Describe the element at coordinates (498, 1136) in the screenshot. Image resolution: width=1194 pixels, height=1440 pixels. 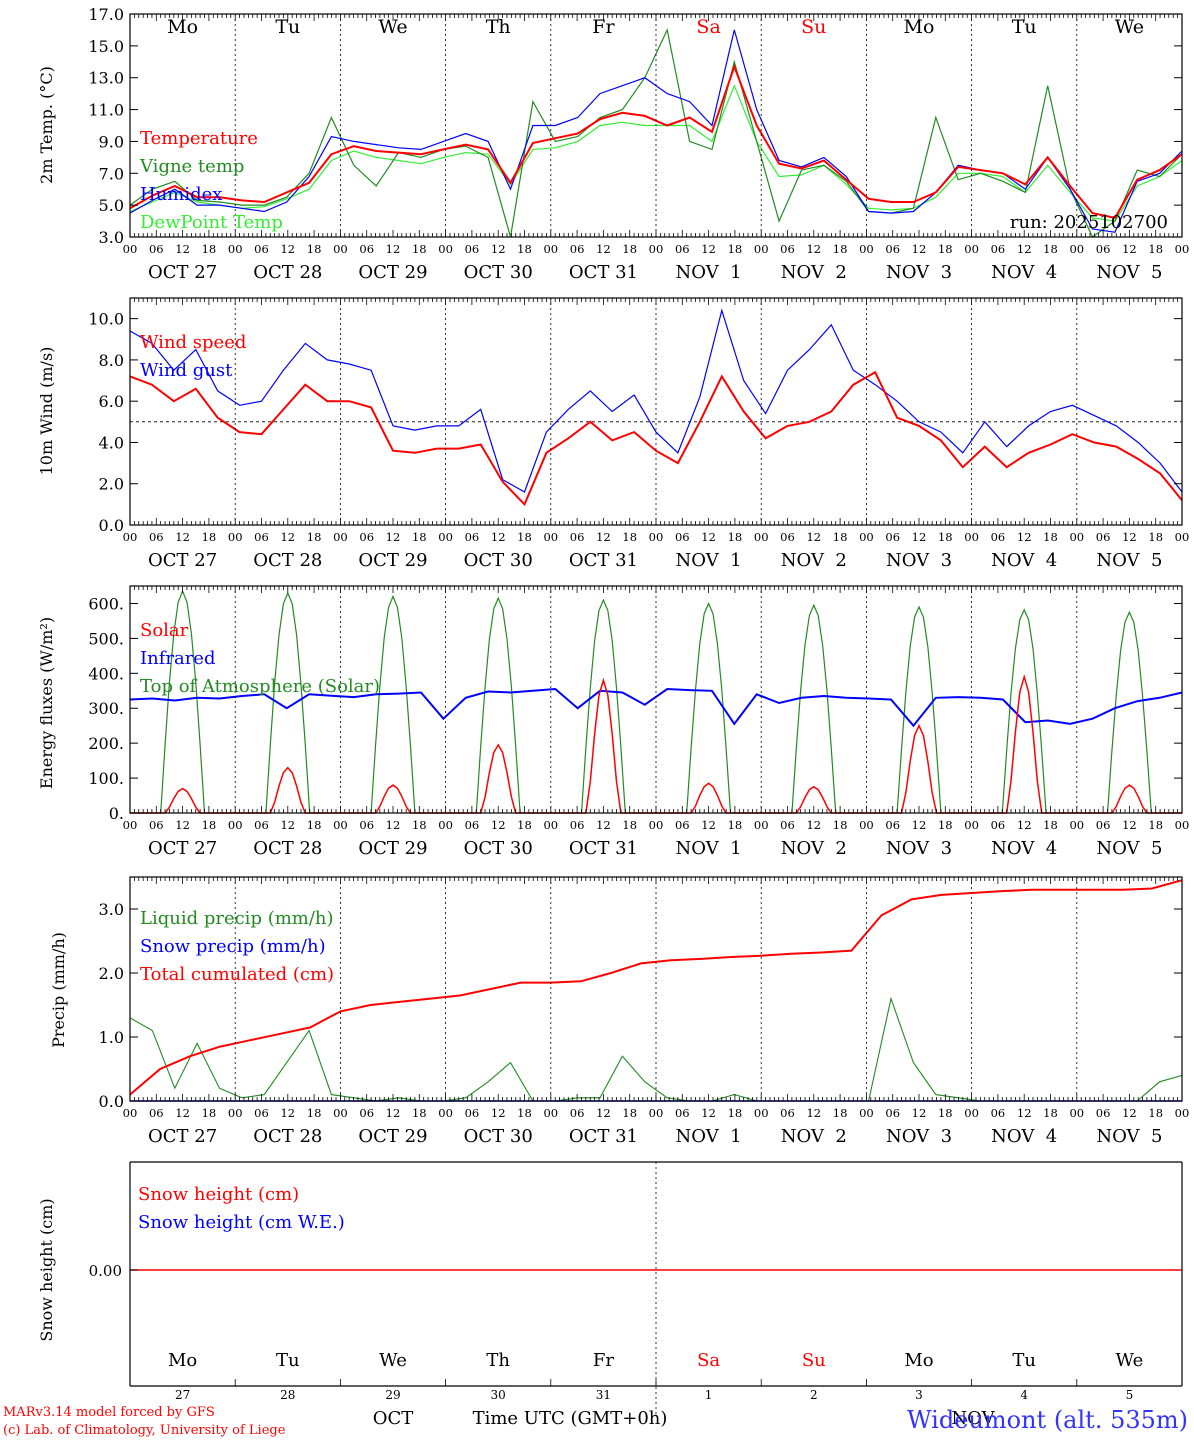
I see `precip-date-label: OCT 30` at that location.